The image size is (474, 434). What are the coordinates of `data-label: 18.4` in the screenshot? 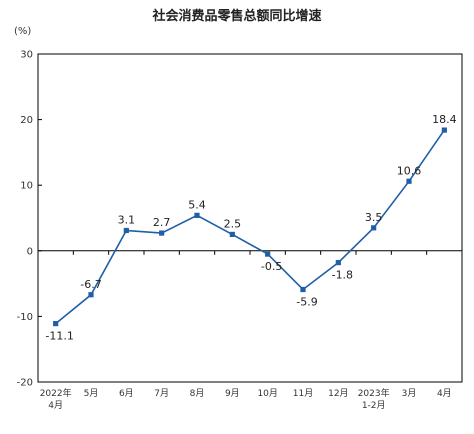 It's located at (444, 119).